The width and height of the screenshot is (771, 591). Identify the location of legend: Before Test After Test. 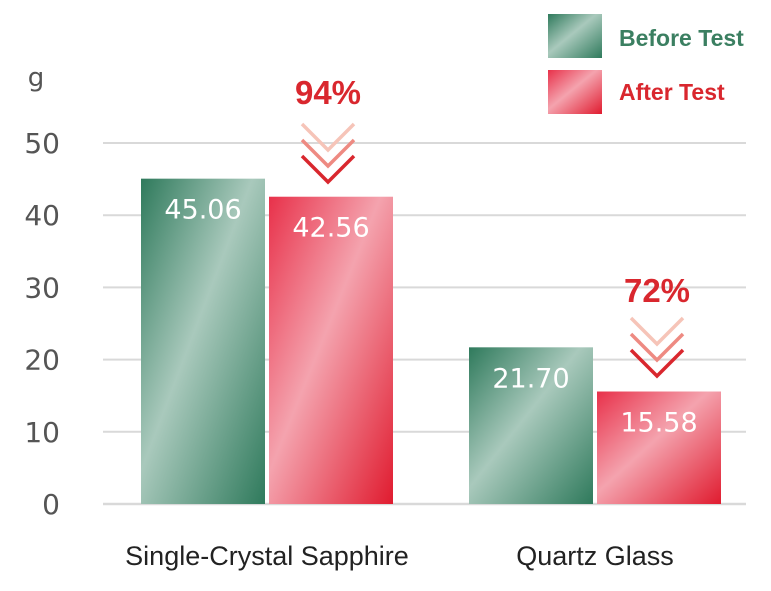
(646, 64).